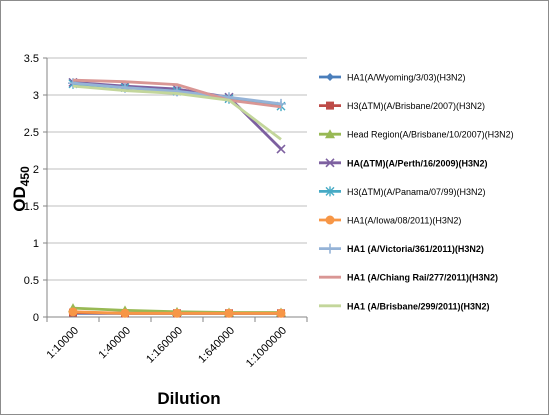 Image resolution: width=549 pixels, height=416 pixels. What do you see at coordinates (266, 347) in the screenshot?
I see `x-tick-label: 1:1000000` at bounding box center [266, 347].